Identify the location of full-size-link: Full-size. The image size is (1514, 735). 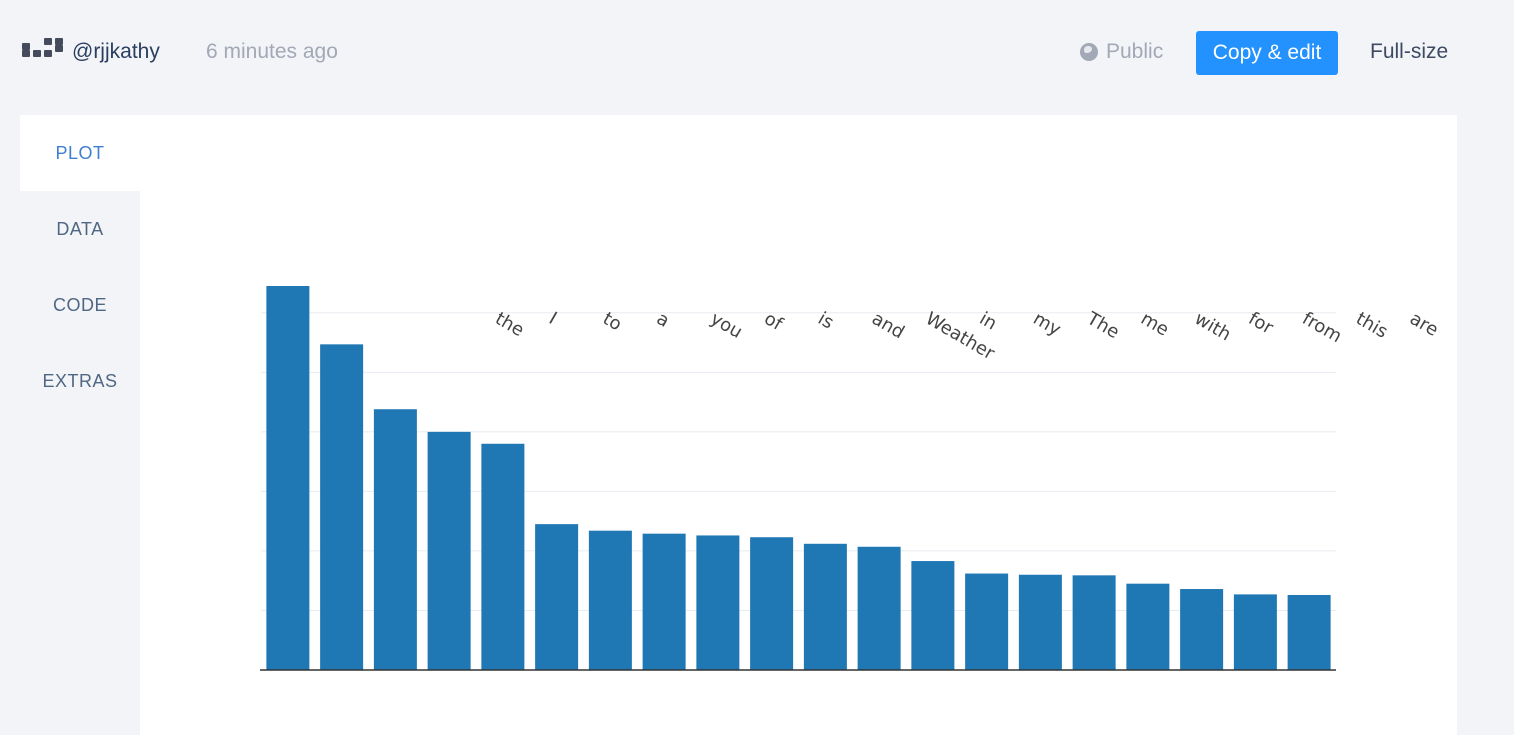
(1409, 51).